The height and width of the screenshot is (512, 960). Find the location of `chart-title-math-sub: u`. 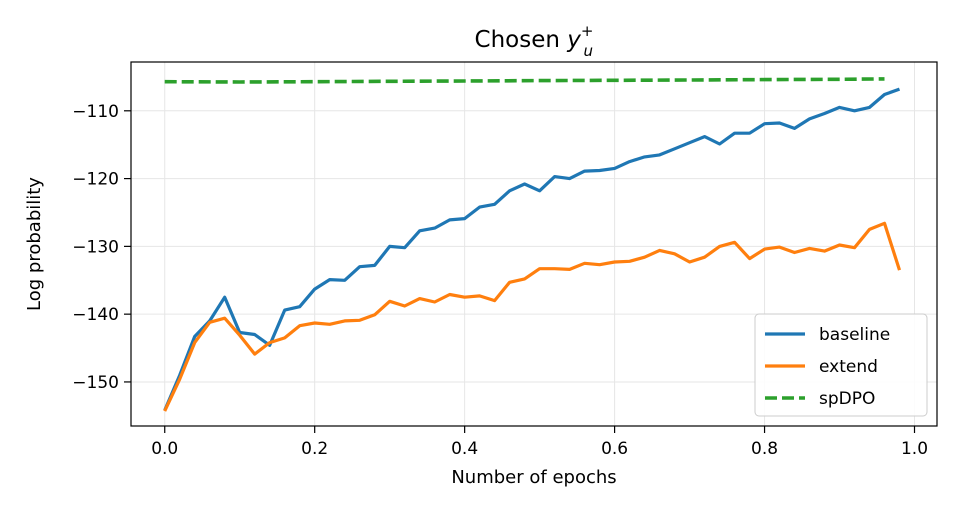

chart-title-math-sub: u is located at coordinates (588, 51).